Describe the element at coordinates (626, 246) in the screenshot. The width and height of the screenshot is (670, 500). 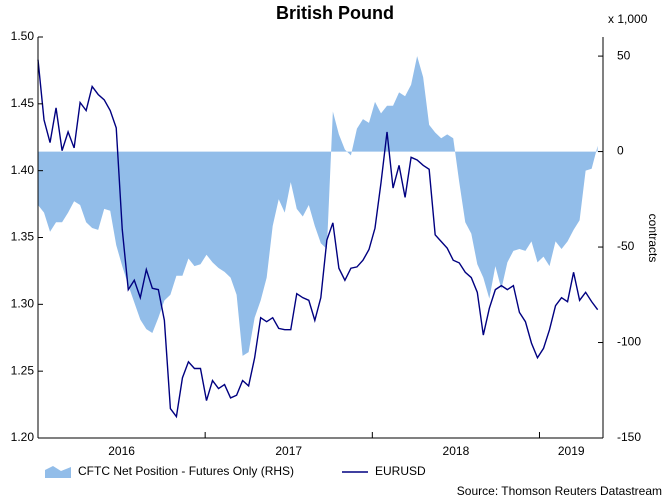
I see `y2-tick-label: -50` at that location.